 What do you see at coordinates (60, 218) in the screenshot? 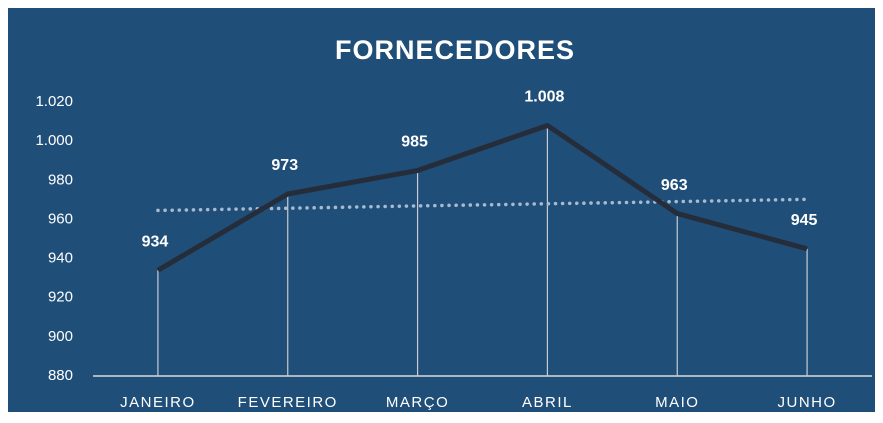
I see `y-tick-label: 960` at bounding box center [60, 218].